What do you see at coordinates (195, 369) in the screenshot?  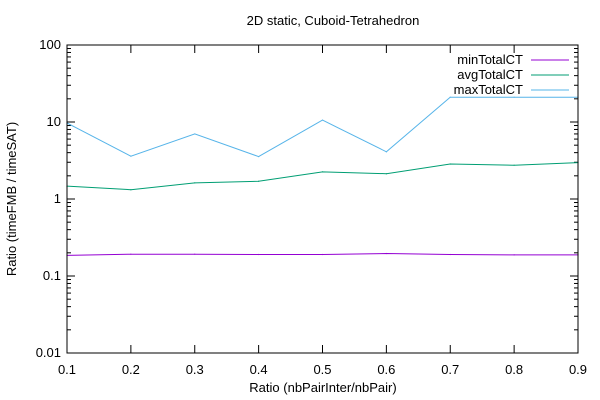 I see `x-tick-label: 0.3` at bounding box center [195, 369].